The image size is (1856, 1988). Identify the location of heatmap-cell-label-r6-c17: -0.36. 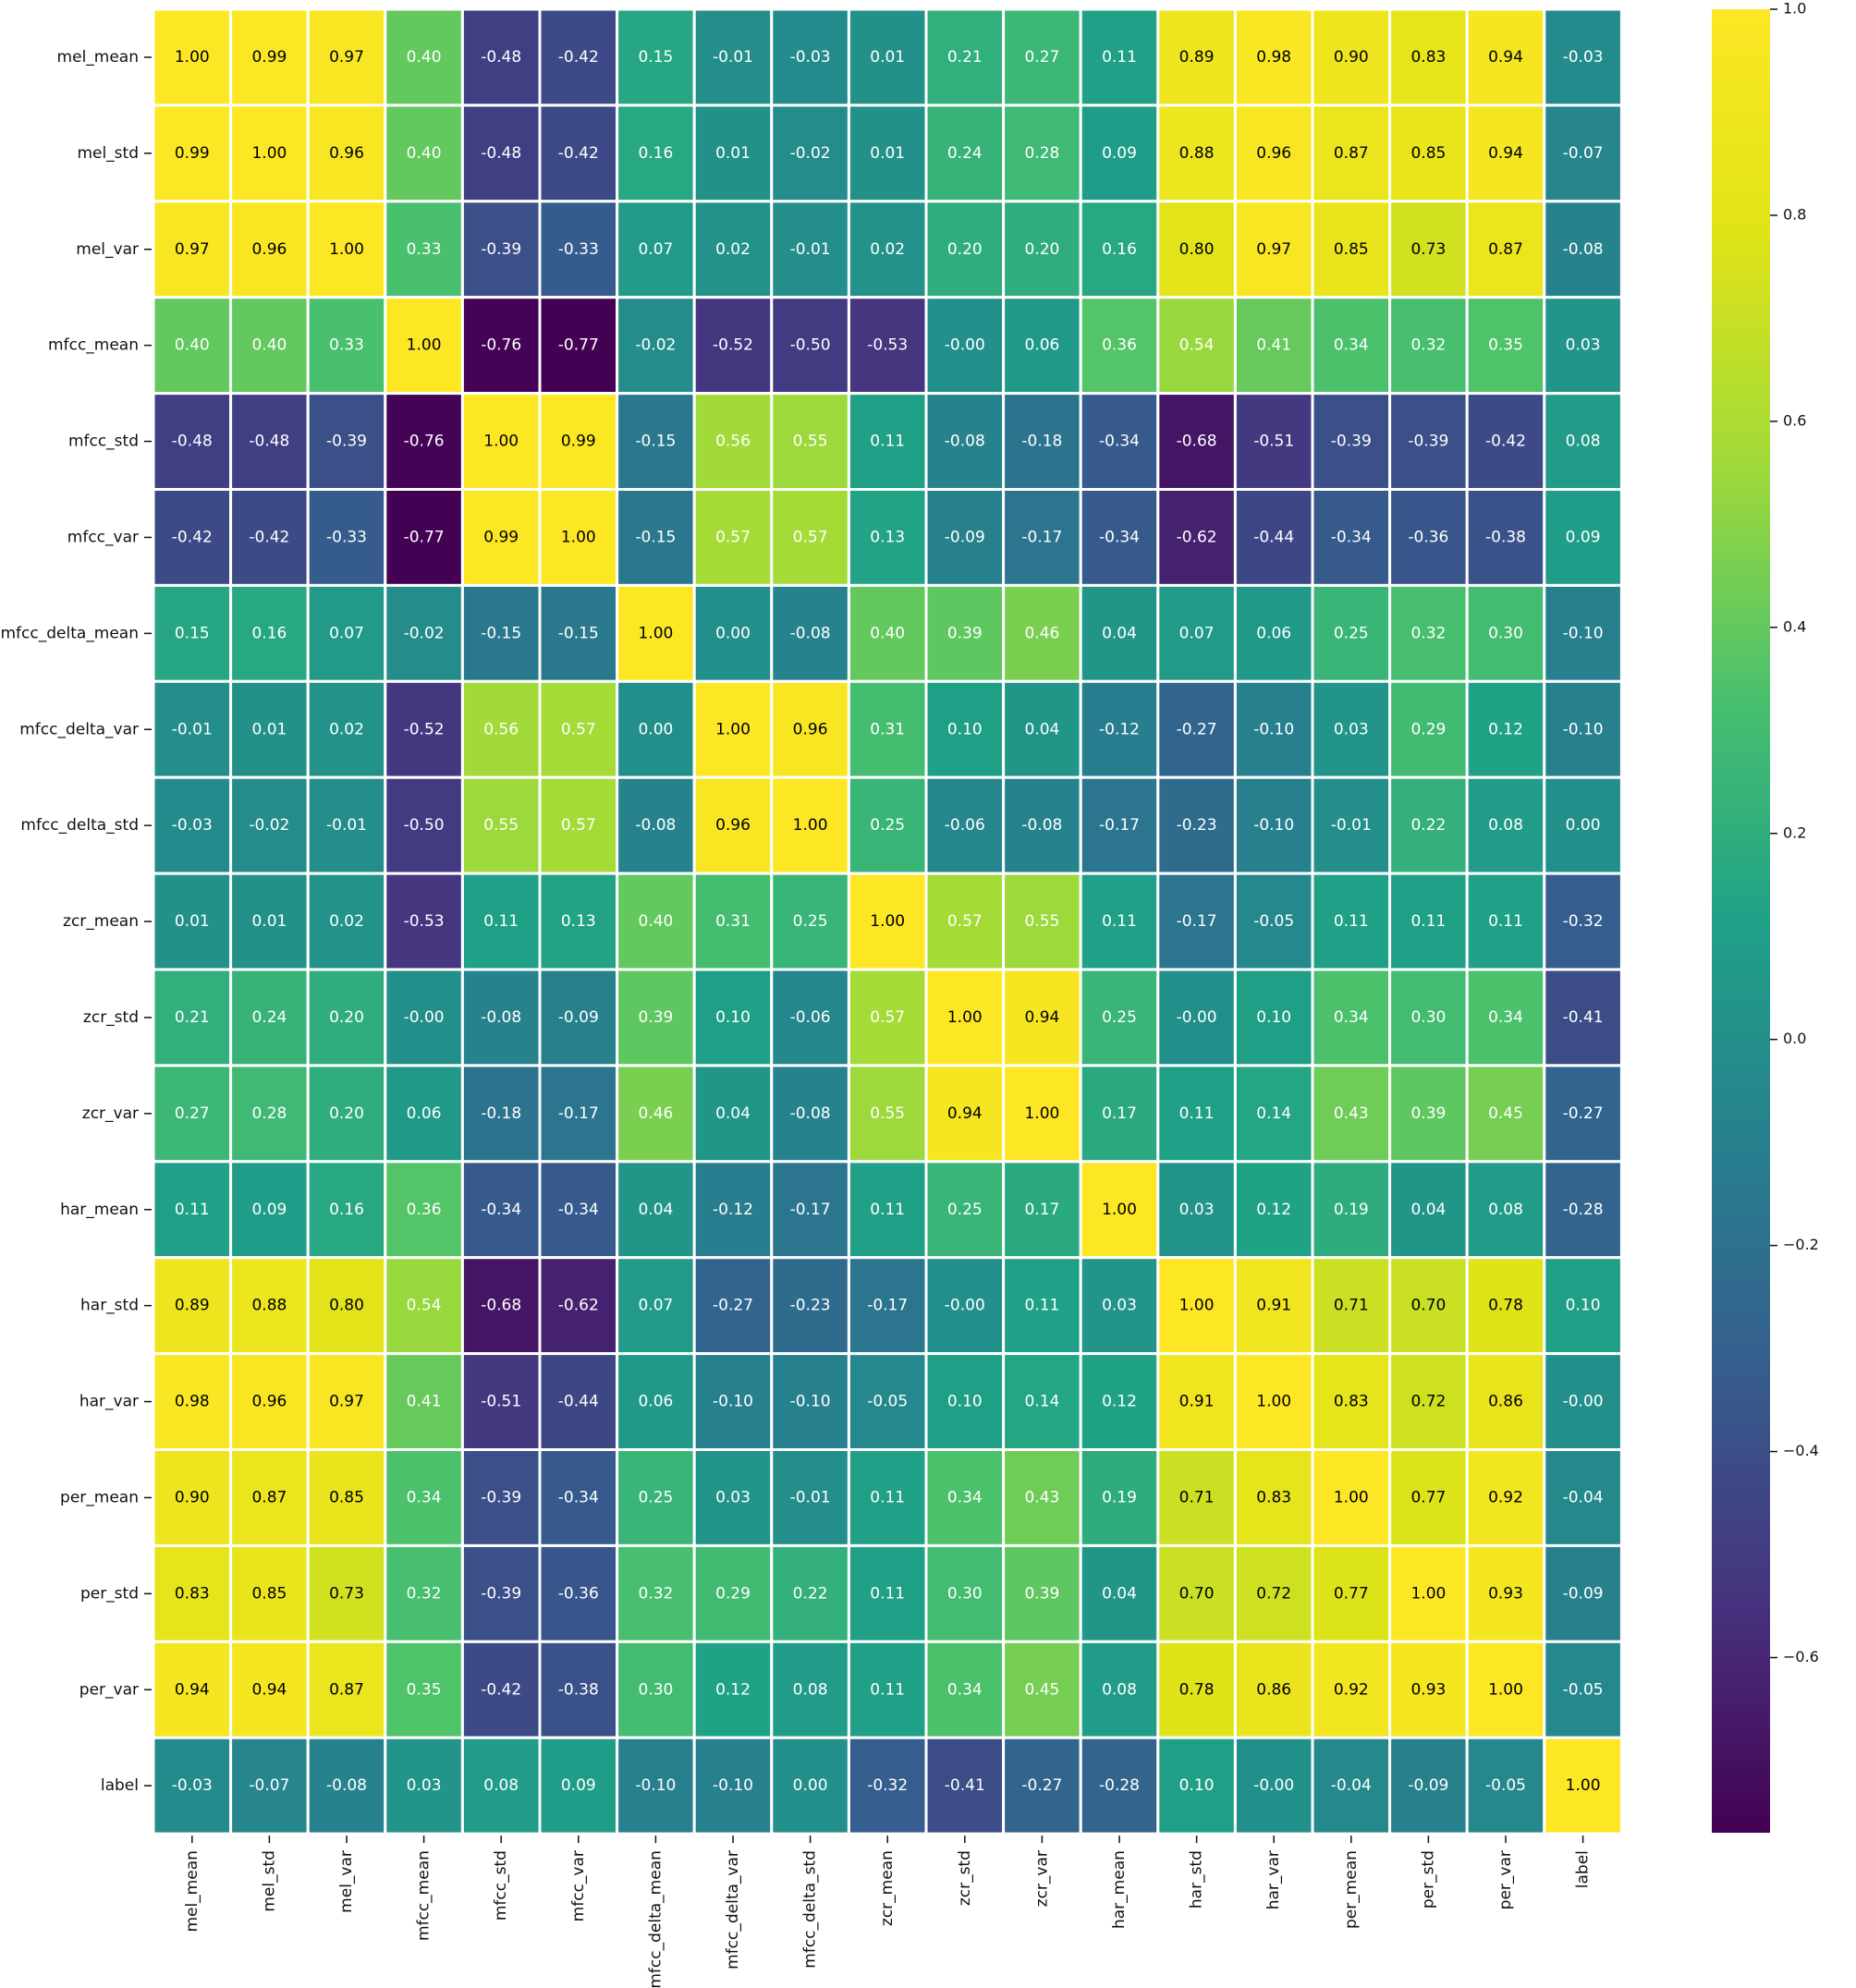
(1428, 537).